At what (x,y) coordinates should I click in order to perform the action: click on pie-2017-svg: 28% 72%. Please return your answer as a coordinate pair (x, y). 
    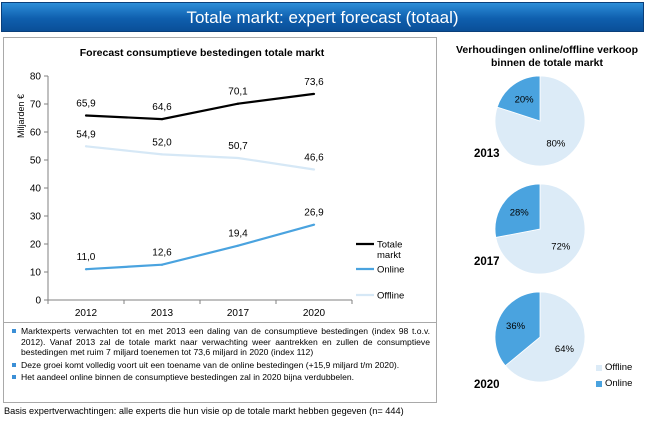
    Looking at the image, I should click on (540, 229).